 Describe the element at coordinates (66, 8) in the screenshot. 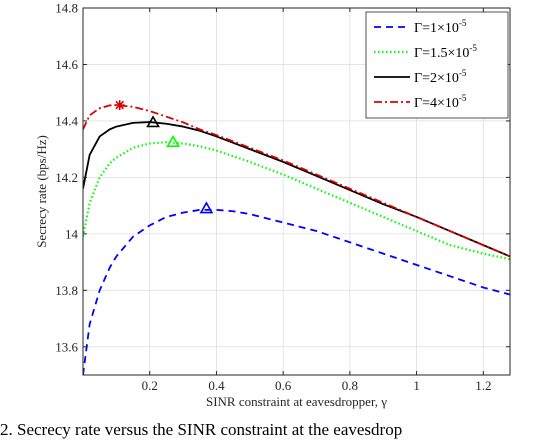

I see `y-tick-label-6: 14.8` at that location.